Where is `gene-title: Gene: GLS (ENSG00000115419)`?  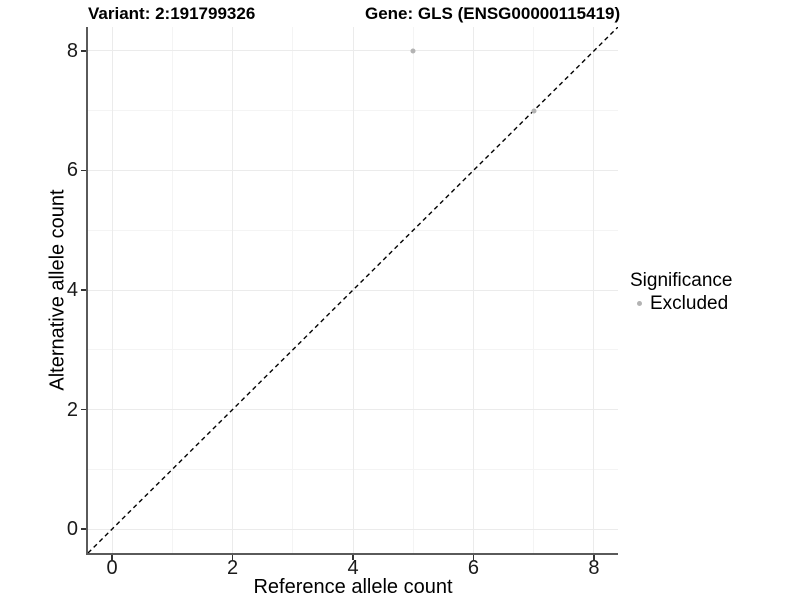 gene-title: Gene: GLS (ENSG00000115419) is located at coordinates (493, 13).